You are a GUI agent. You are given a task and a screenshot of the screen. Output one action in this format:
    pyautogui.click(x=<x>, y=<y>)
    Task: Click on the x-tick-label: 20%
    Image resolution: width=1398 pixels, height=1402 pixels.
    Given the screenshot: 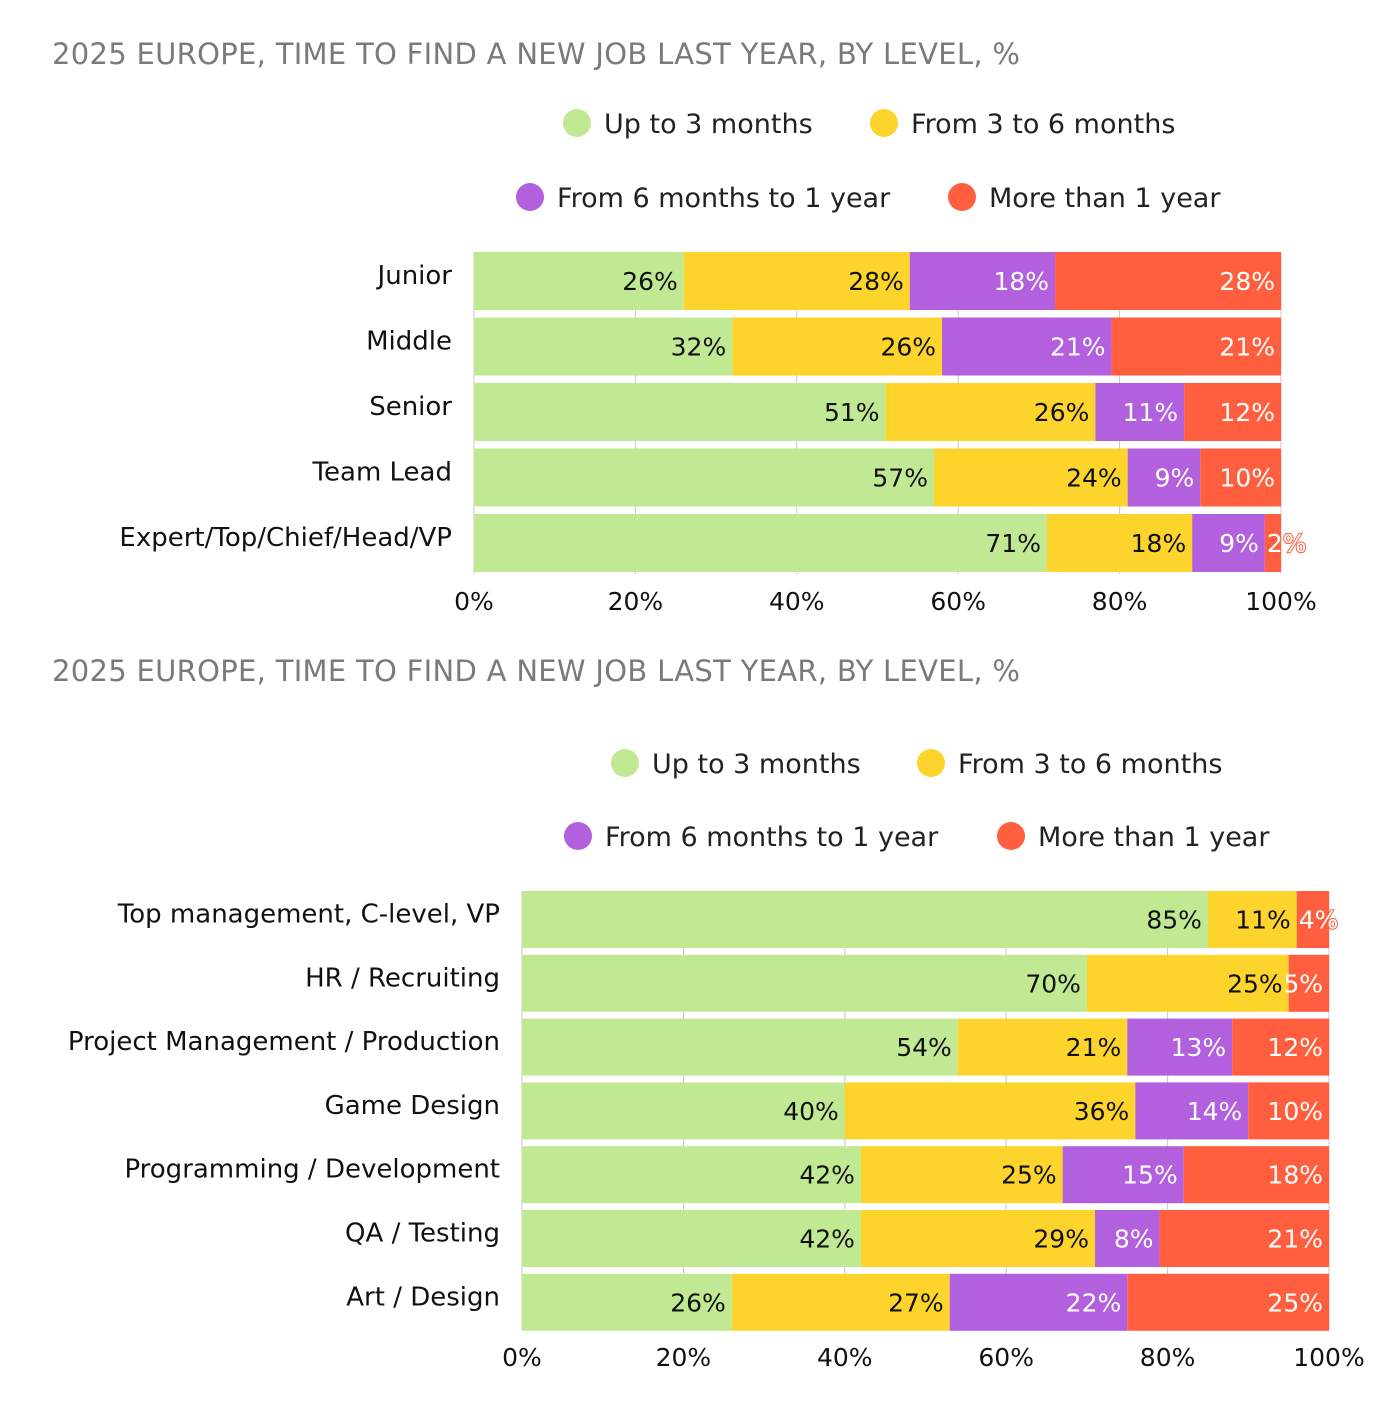 What is the action you would take?
    pyautogui.click(x=636, y=601)
    